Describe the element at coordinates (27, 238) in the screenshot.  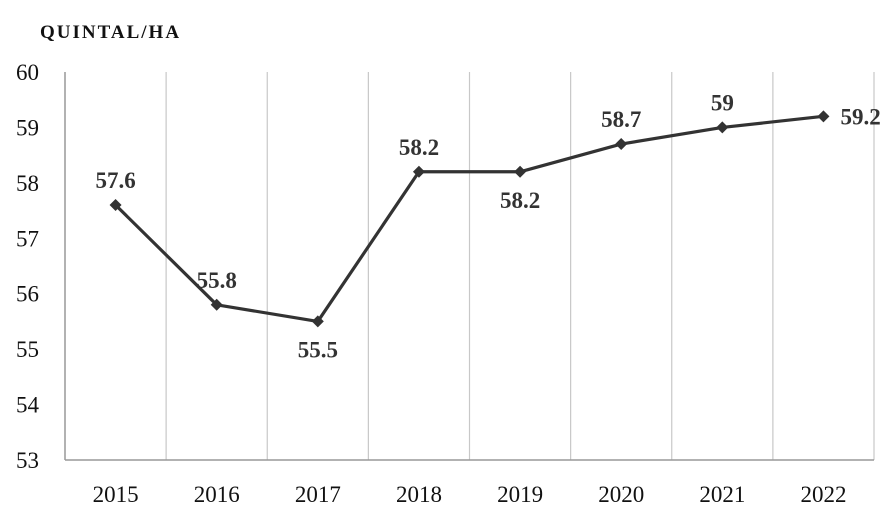
I see `y-tick-label: 57` at that location.